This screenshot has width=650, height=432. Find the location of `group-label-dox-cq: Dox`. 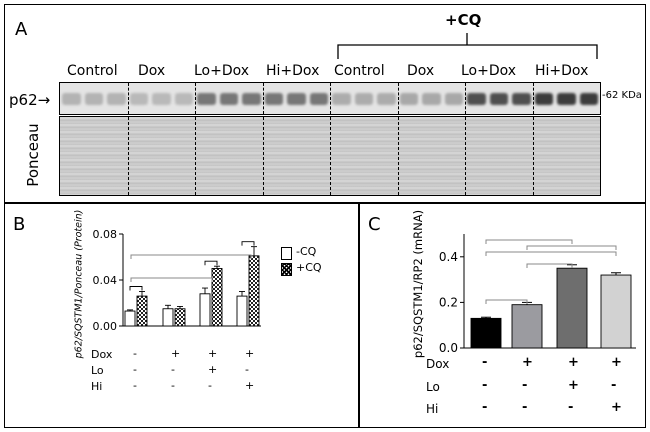

group-label-dox-cq: Dox is located at coordinates (421, 71).